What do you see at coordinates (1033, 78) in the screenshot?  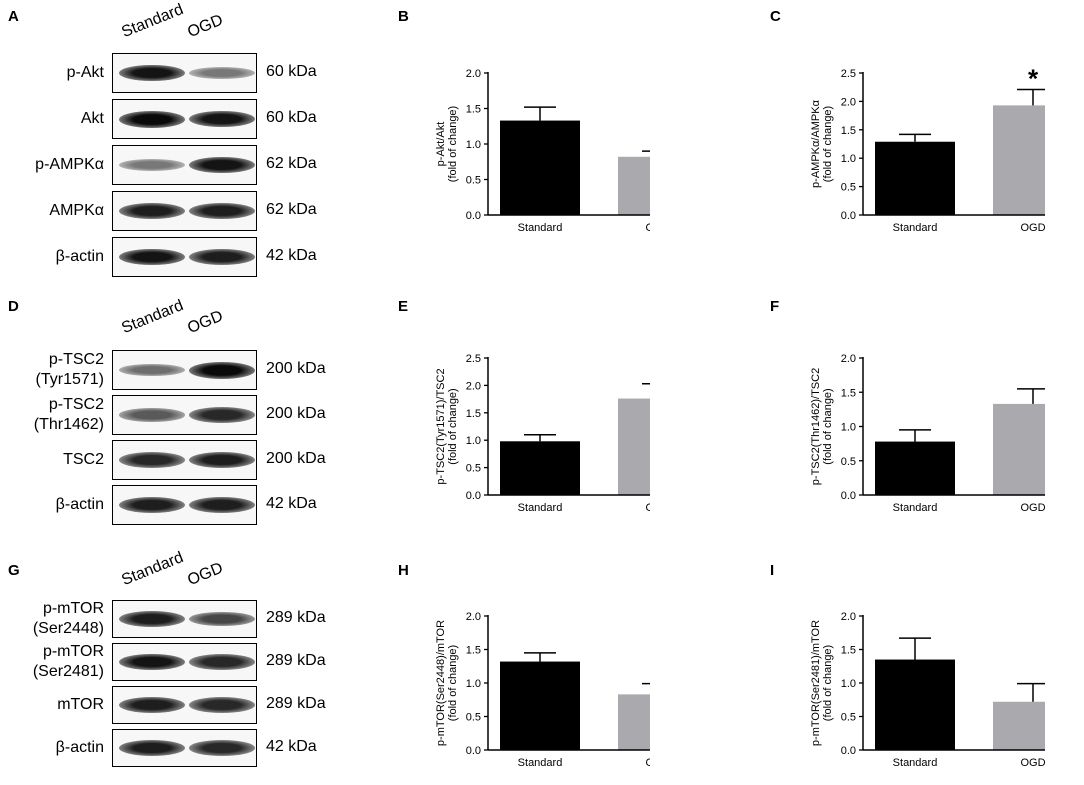 I see `significance-marker: *` at bounding box center [1033, 78].